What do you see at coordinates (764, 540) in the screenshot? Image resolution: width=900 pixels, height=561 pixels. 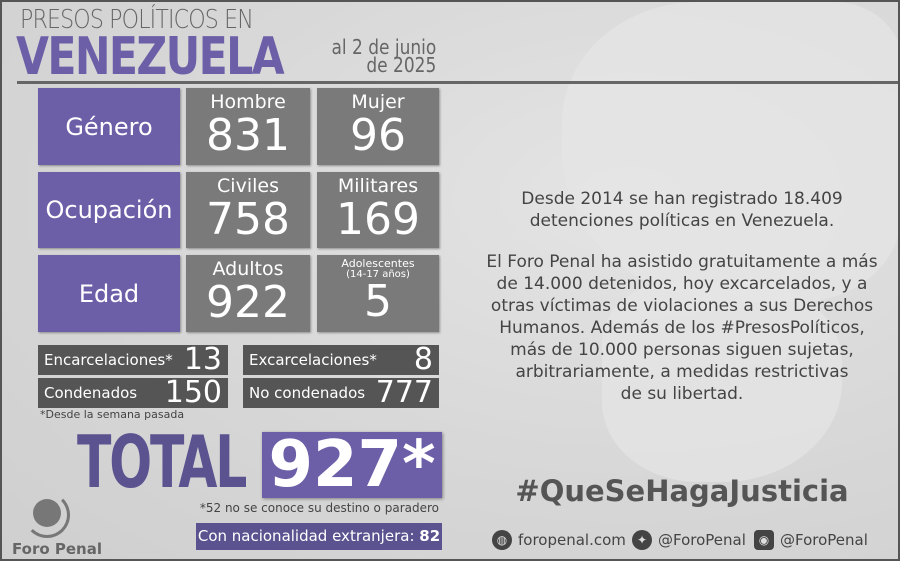 I see `instagram-icon: ◉` at bounding box center [764, 540].